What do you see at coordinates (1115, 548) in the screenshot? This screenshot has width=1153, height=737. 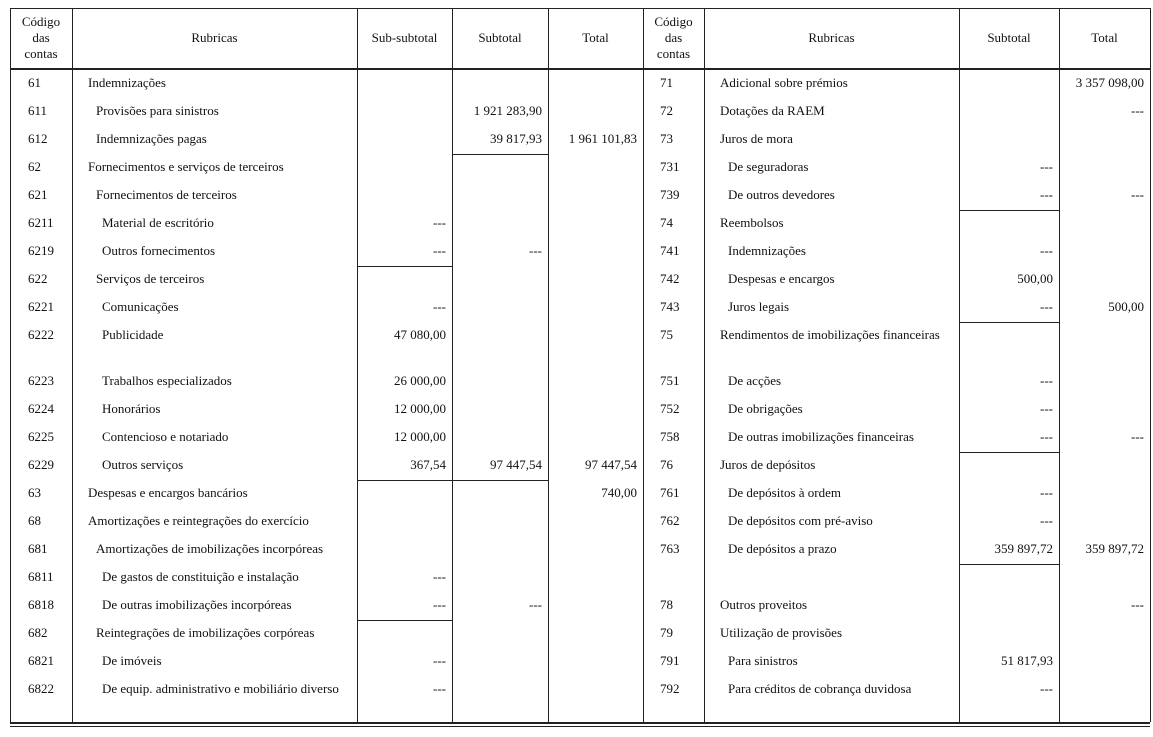 I see `total-value: 359 897,72` at bounding box center [1115, 548].